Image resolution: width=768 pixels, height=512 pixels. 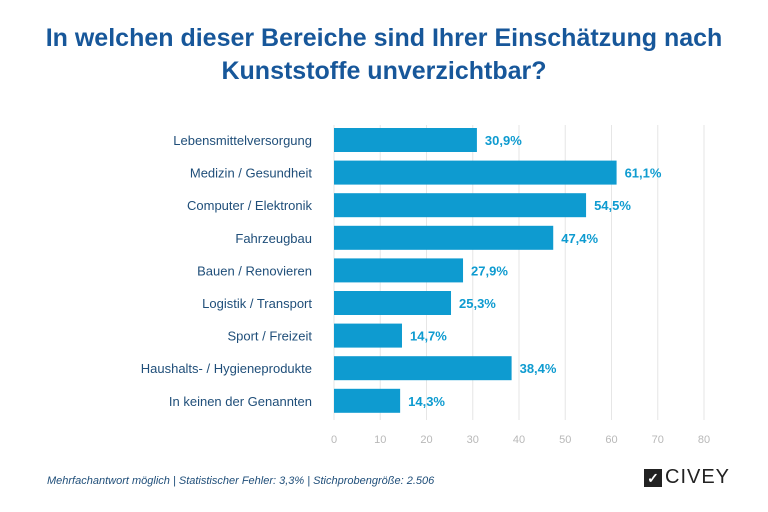 I want to click on category-label: In keinen der Genannten, so click(x=240, y=401).